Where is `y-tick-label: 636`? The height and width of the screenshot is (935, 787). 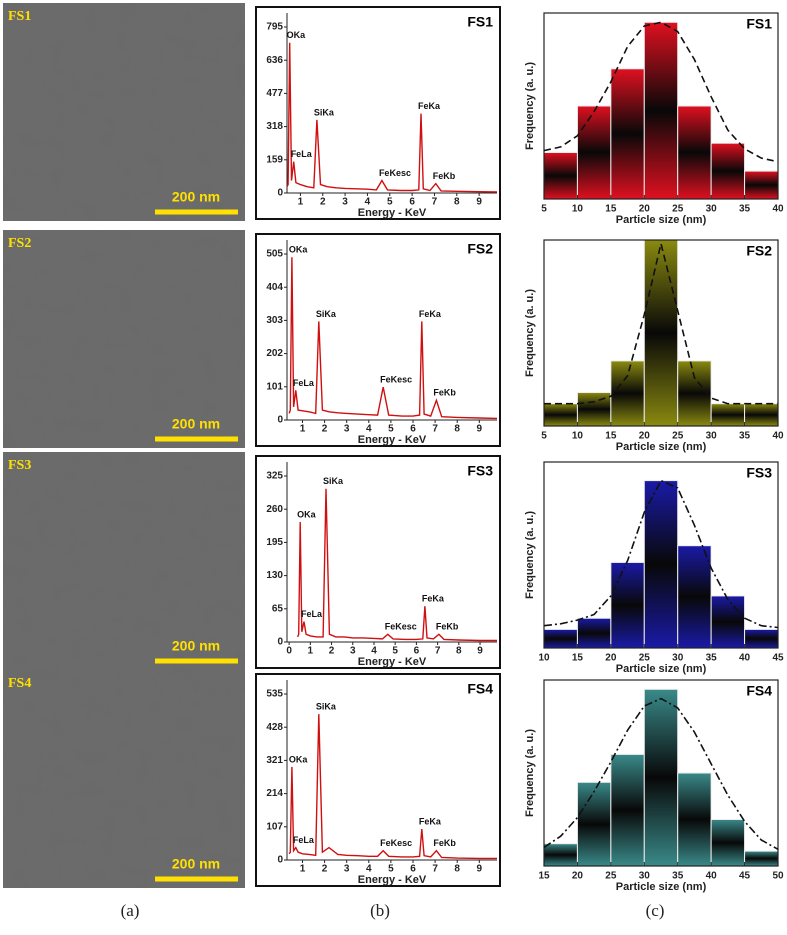 y-tick-label: 636 is located at coordinates (274, 60).